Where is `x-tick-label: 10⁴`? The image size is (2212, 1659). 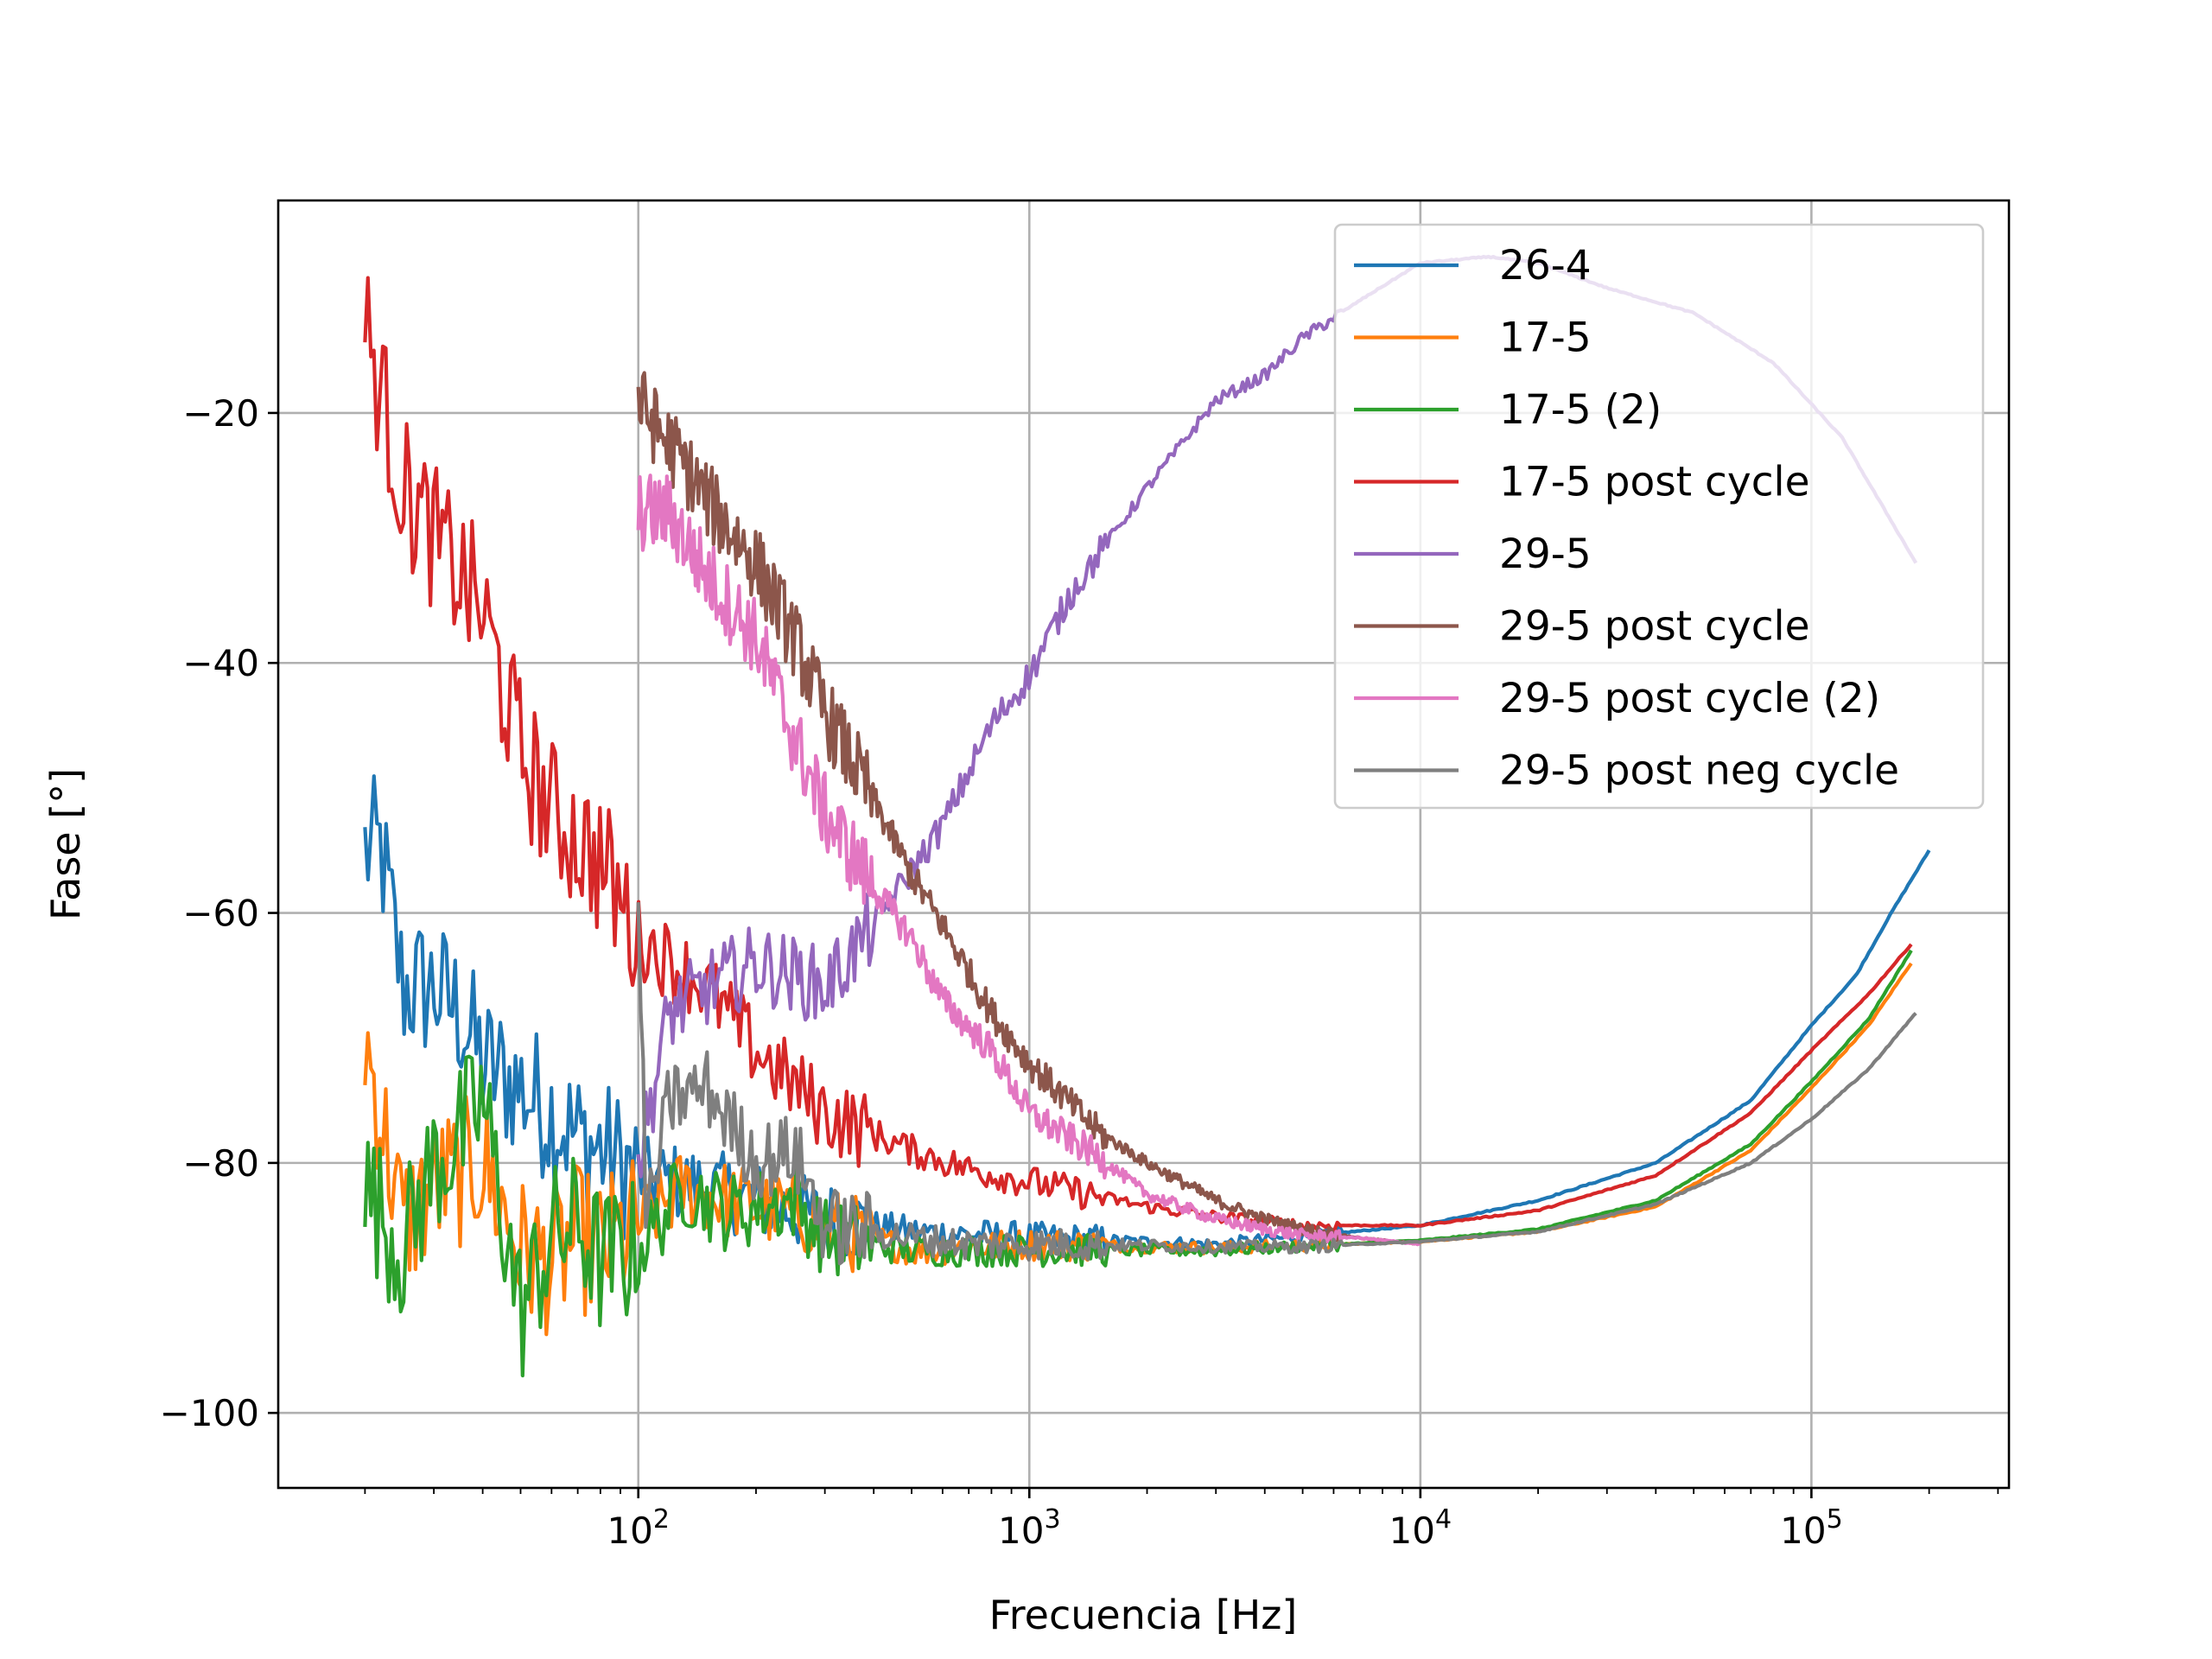 x-tick-label: 10⁴ is located at coordinates (1420, 1528).